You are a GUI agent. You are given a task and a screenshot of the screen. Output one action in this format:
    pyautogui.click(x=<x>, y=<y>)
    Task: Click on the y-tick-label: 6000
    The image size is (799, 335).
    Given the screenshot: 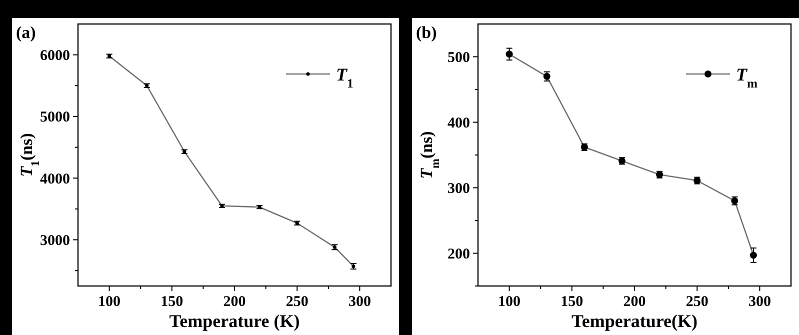 What is the action you would take?
    pyautogui.click(x=55, y=56)
    